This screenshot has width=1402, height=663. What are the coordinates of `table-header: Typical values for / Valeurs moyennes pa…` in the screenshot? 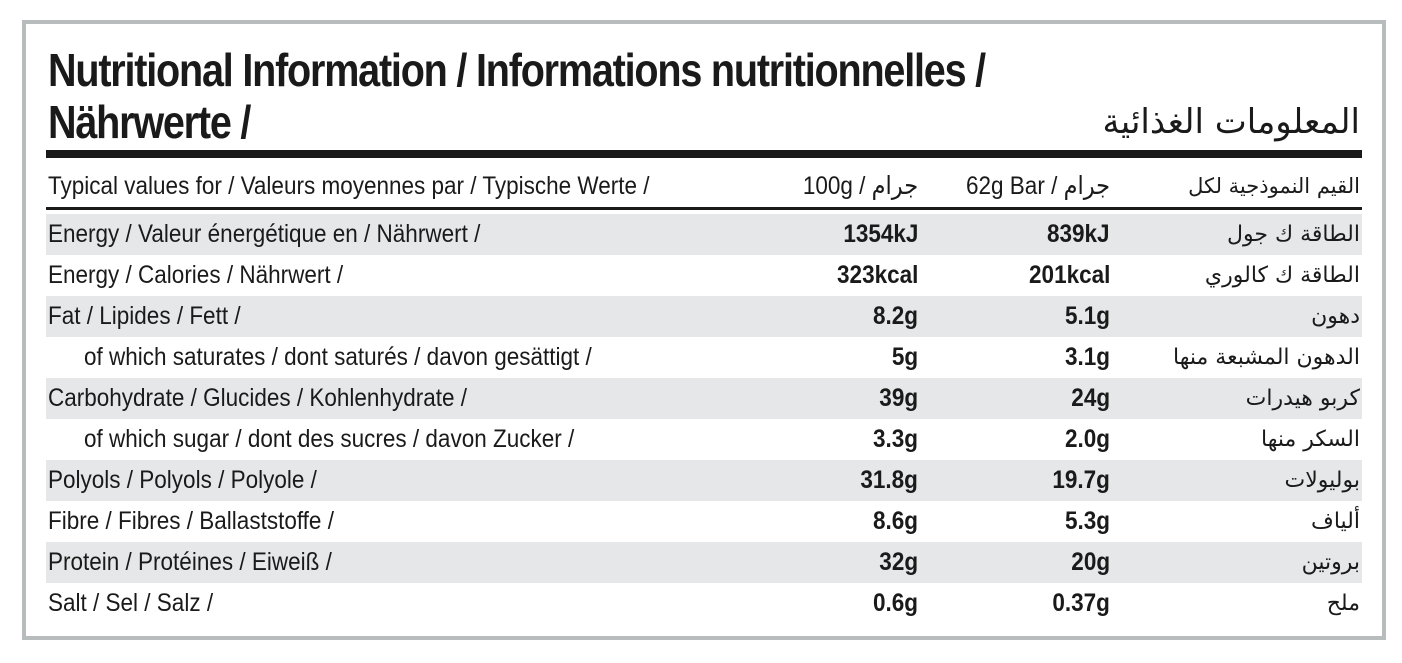 It's located at (704, 186).